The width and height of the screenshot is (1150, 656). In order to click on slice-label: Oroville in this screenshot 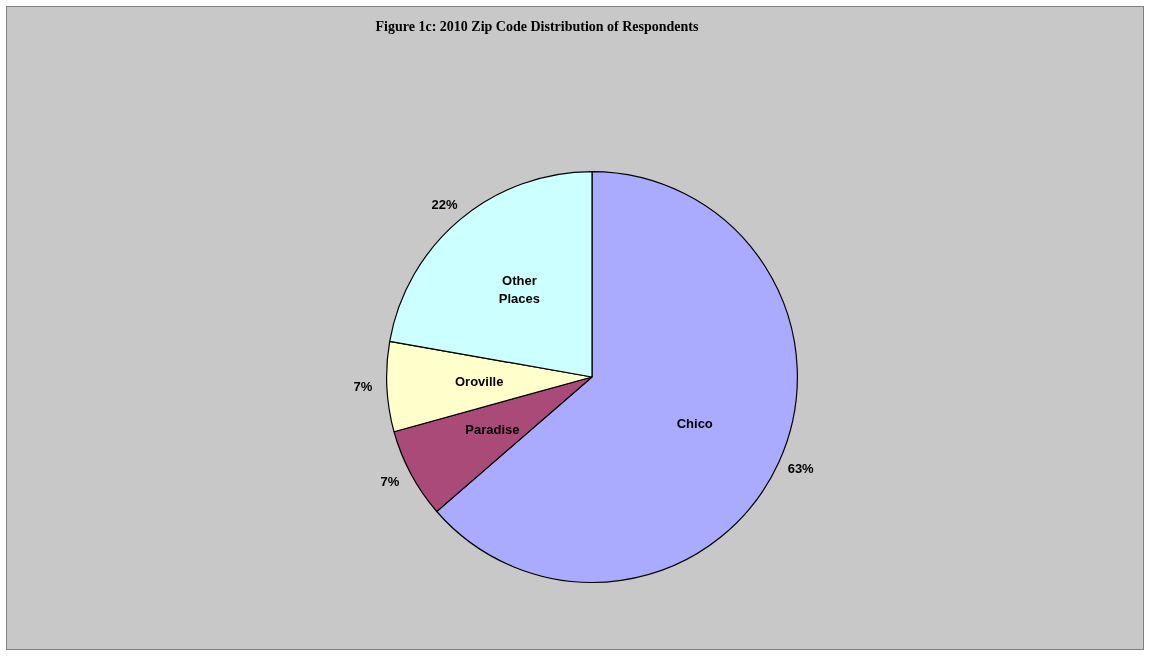, I will do `click(479, 381)`.